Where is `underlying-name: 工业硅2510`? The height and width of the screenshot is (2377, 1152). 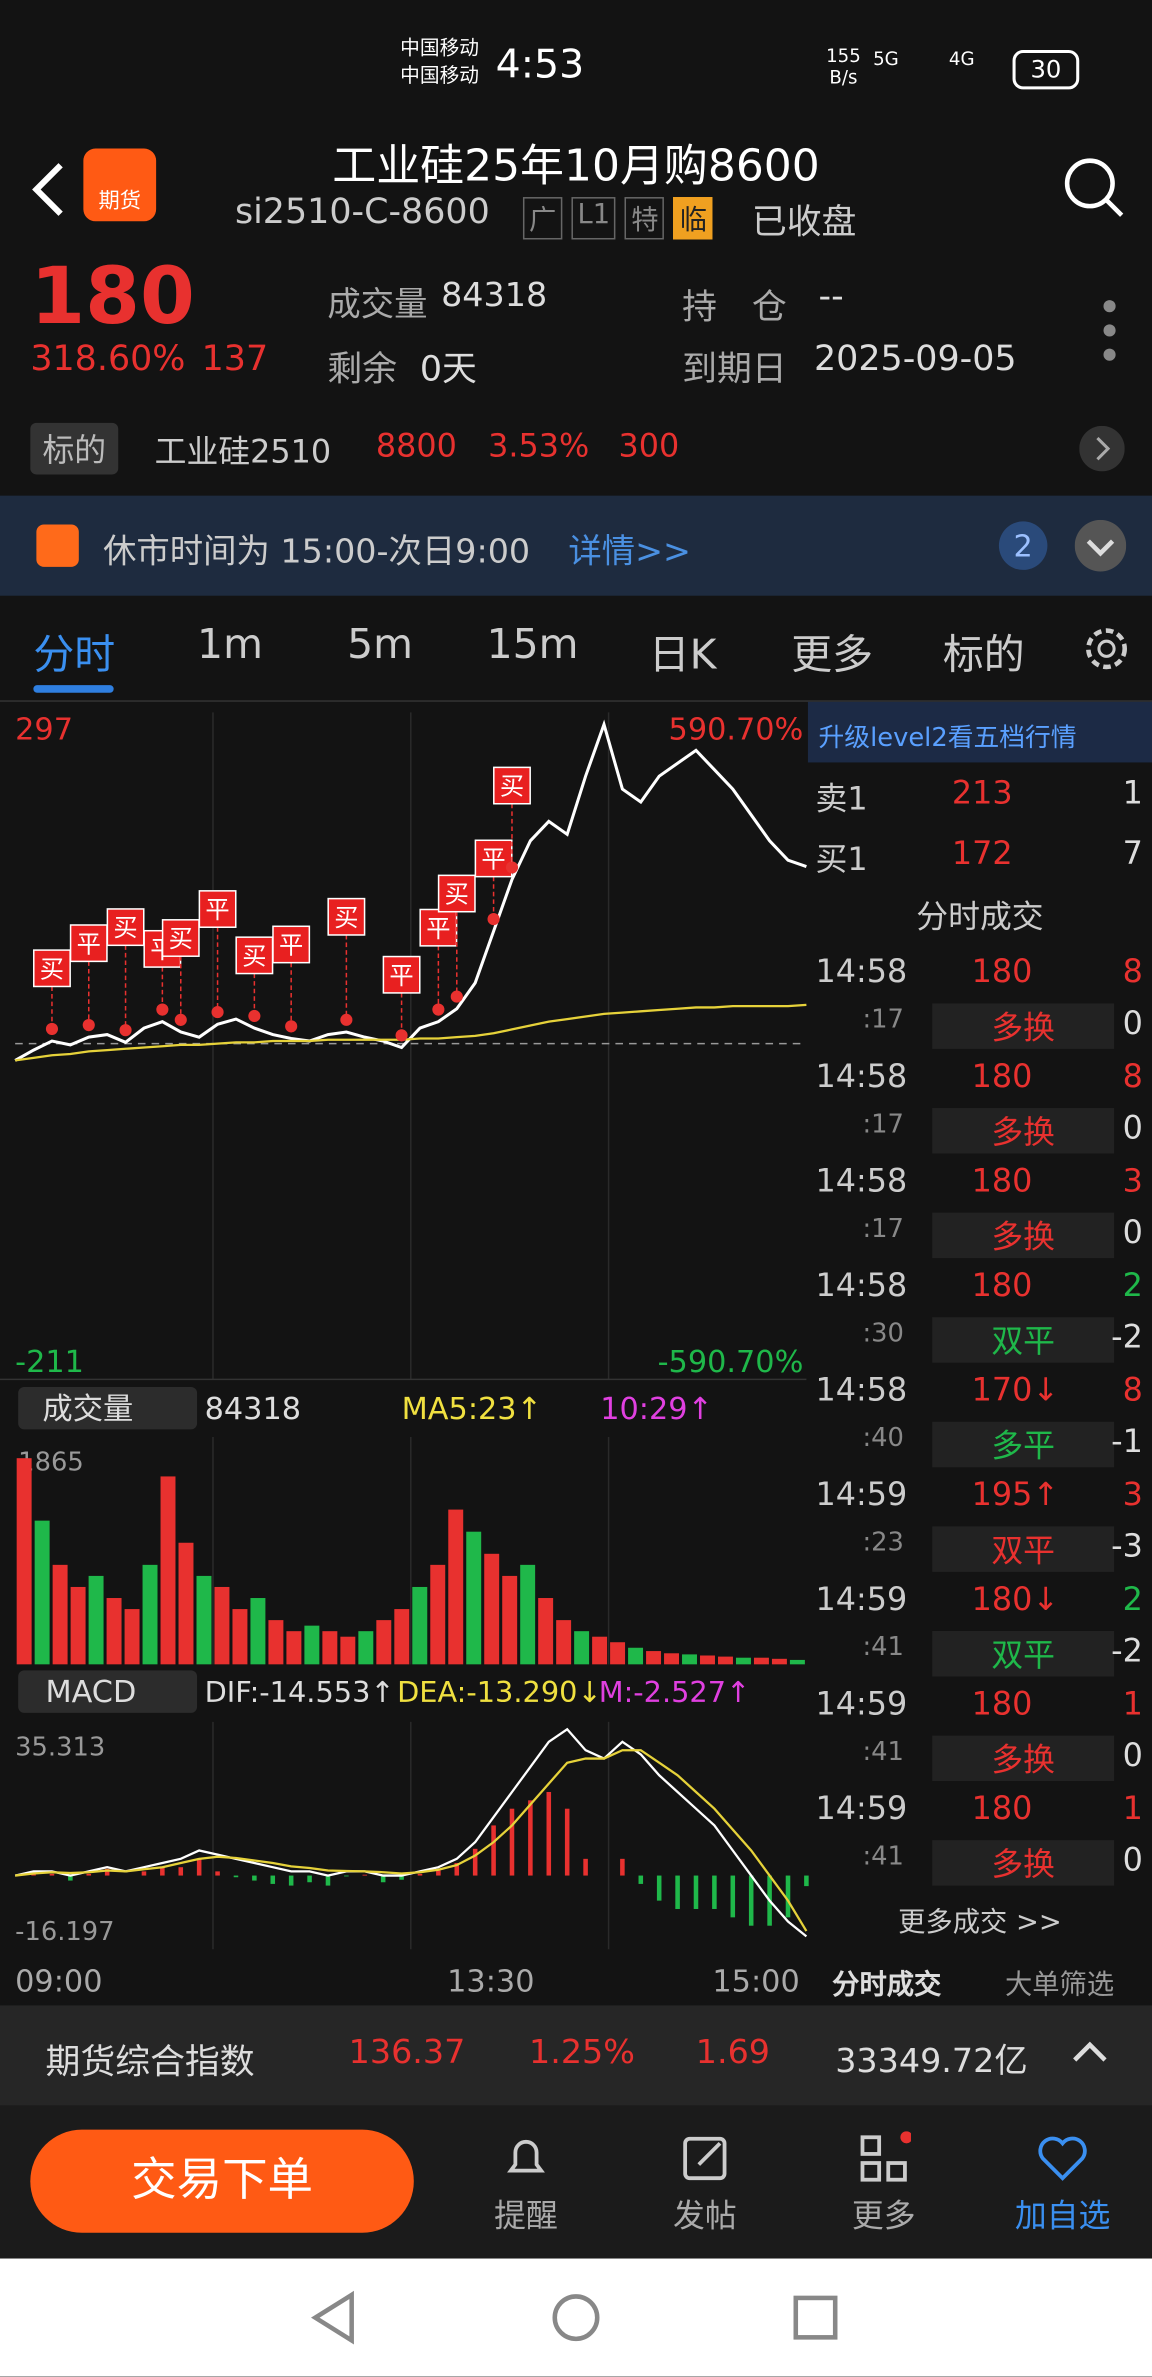 underlying-name: 工业硅2510 is located at coordinates (243, 451).